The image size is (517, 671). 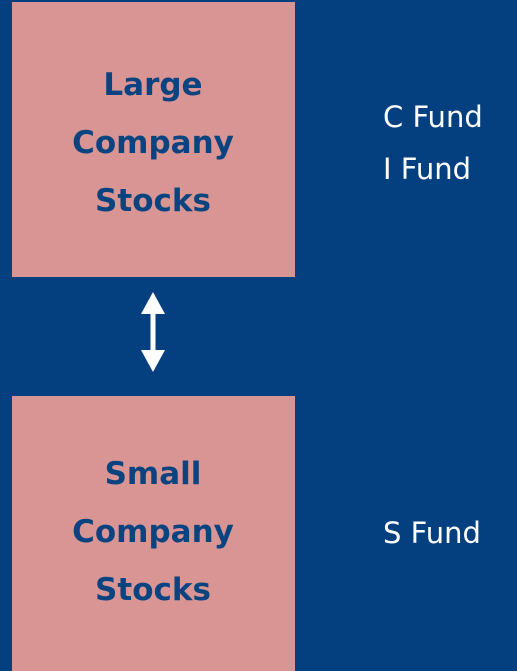 What do you see at coordinates (152, 85) in the screenshot?
I see `node-label: Large` at bounding box center [152, 85].